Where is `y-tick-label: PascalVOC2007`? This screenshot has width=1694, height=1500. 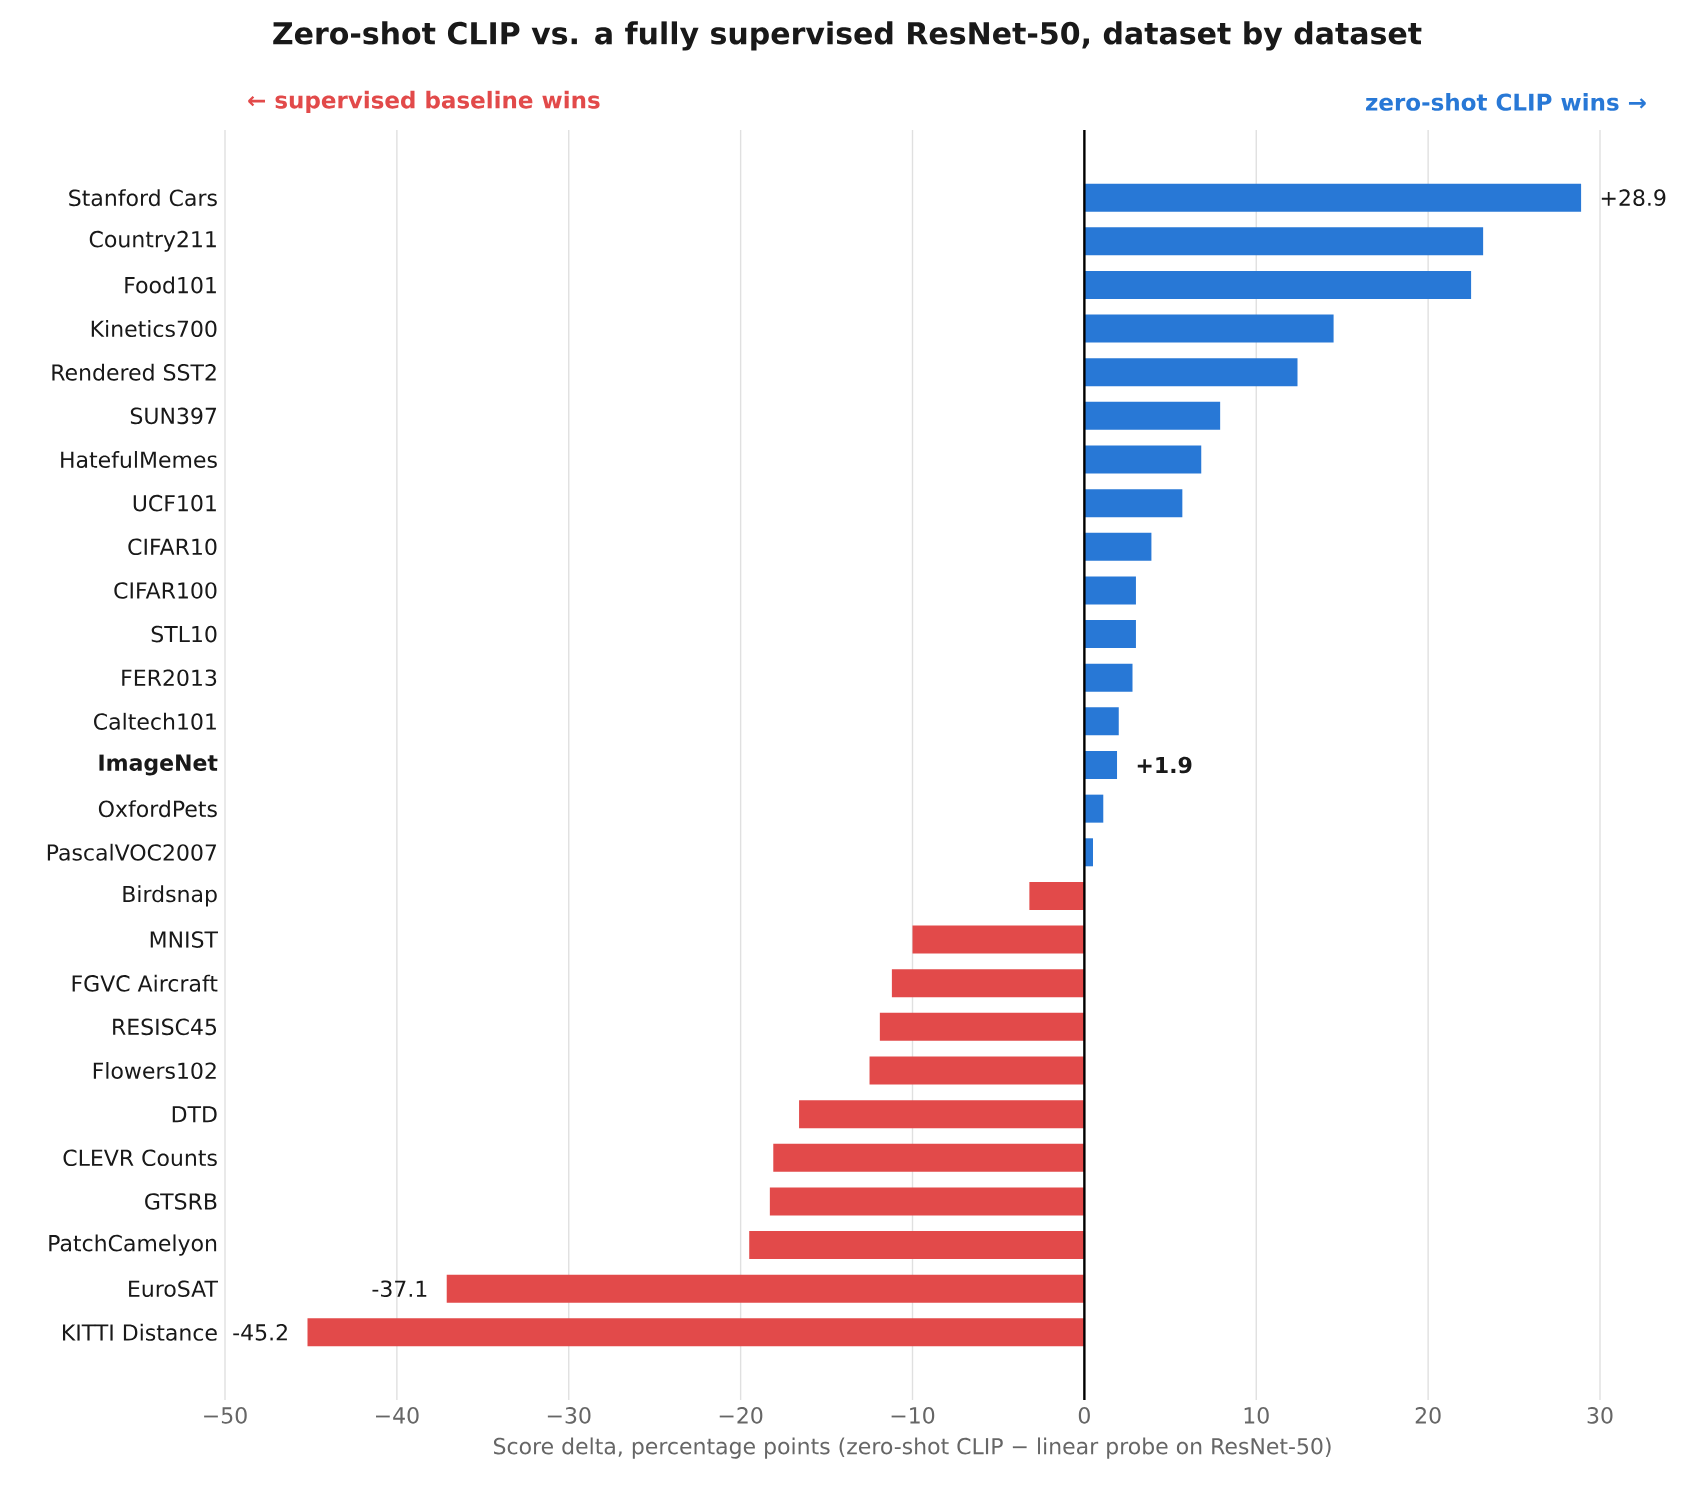 y-tick-label: PascalVOC2007 is located at coordinates (132, 852).